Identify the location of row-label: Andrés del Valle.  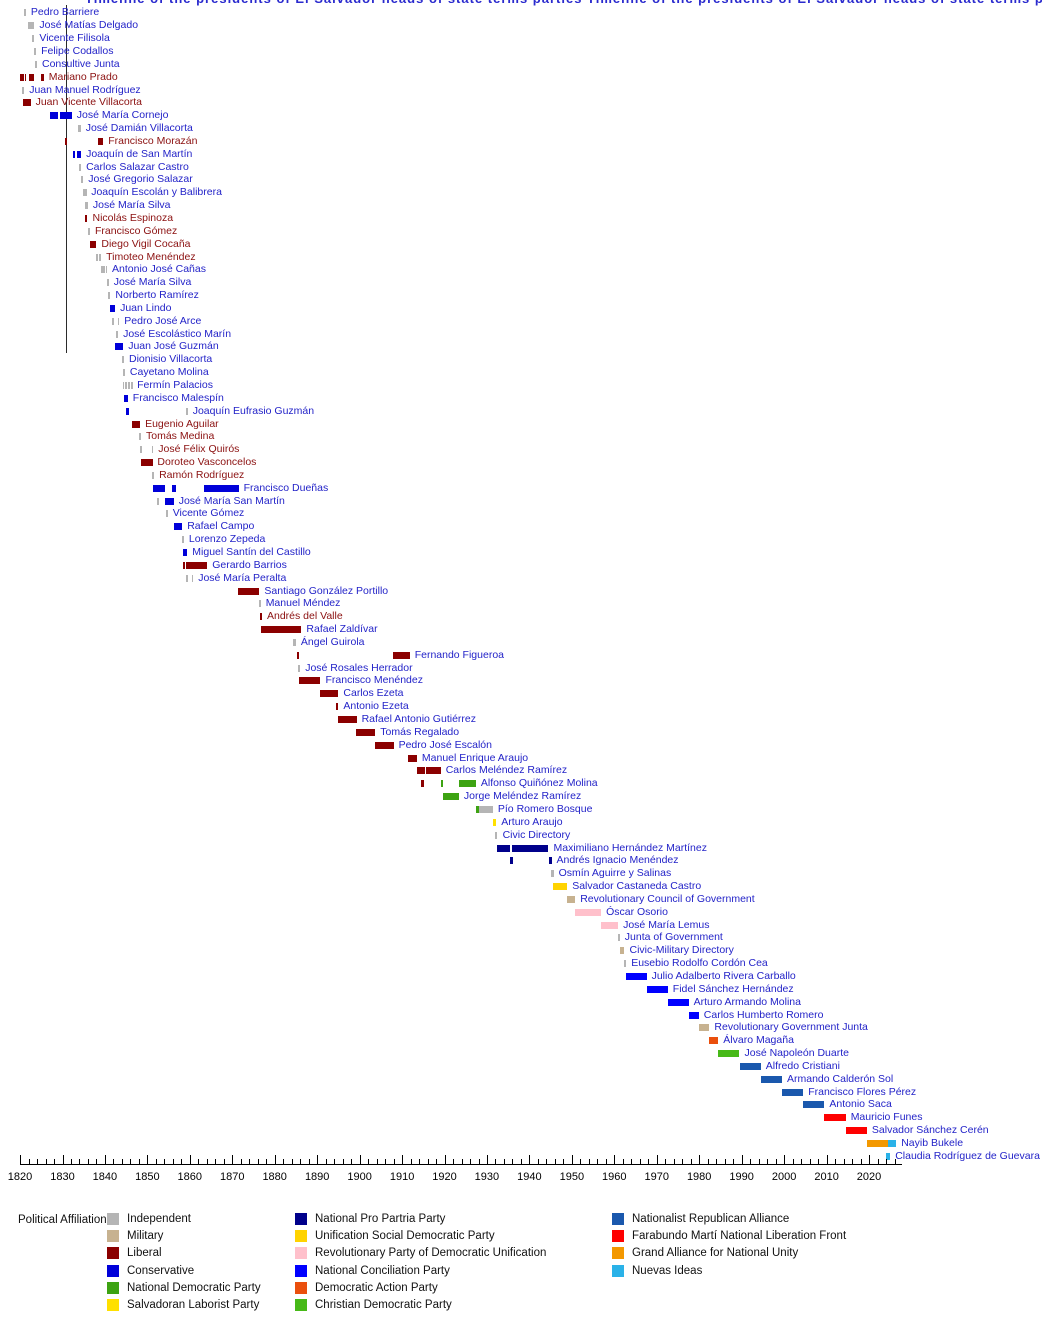
(305, 616).